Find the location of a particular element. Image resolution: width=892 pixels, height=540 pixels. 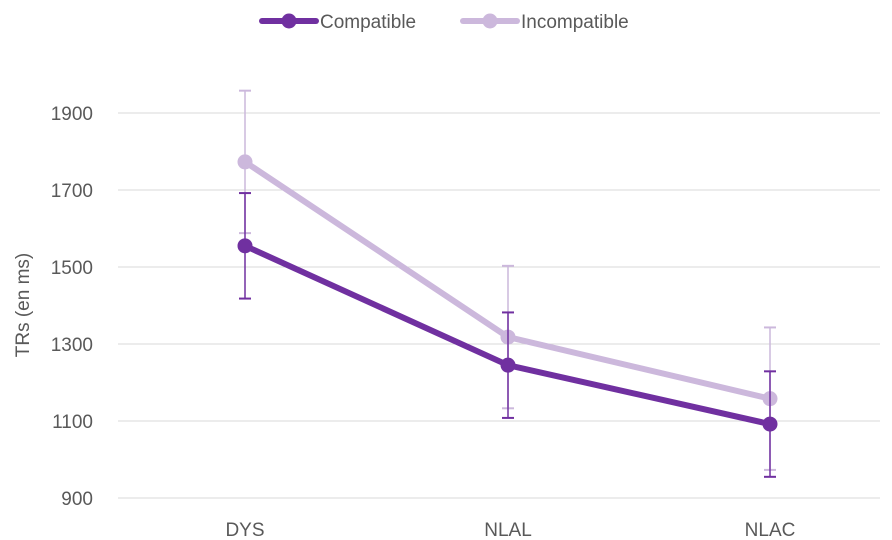

y-tick-label-1100: 1100 is located at coordinates (72, 422).